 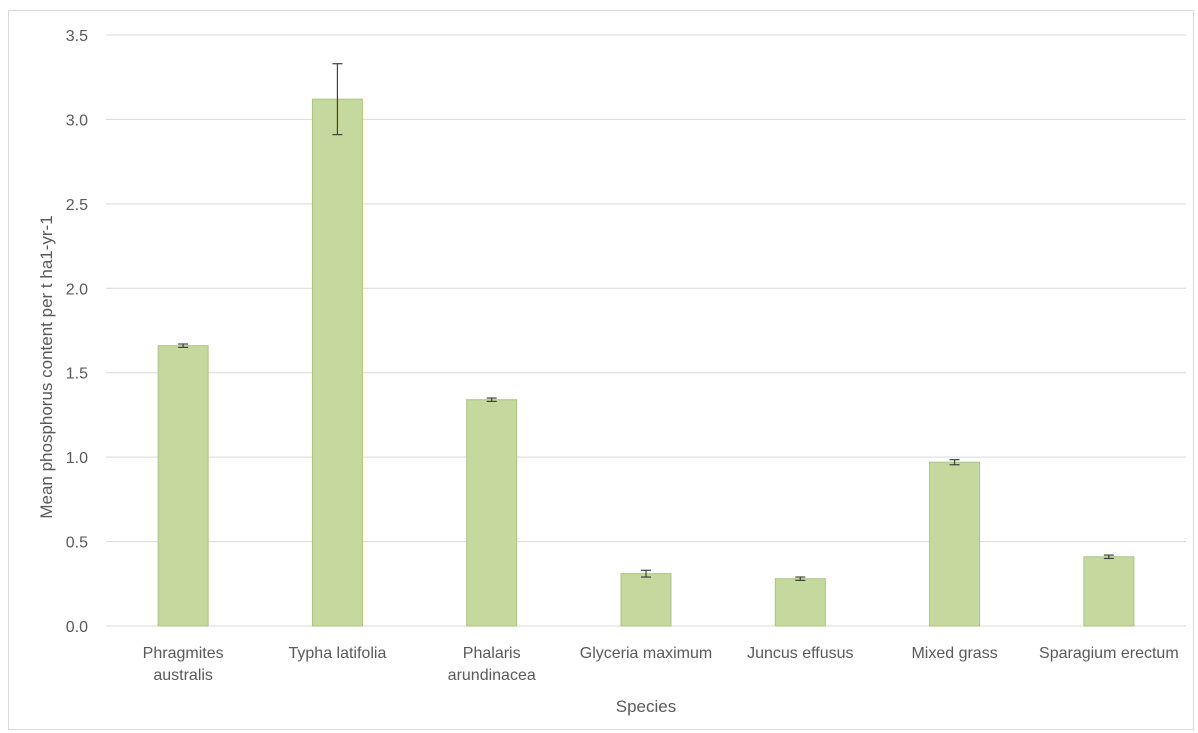 What do you see at coordinates (492, 653) in the screenshot?
I see `x-tick-label: Phalaris` at bounding box center [492, 653].